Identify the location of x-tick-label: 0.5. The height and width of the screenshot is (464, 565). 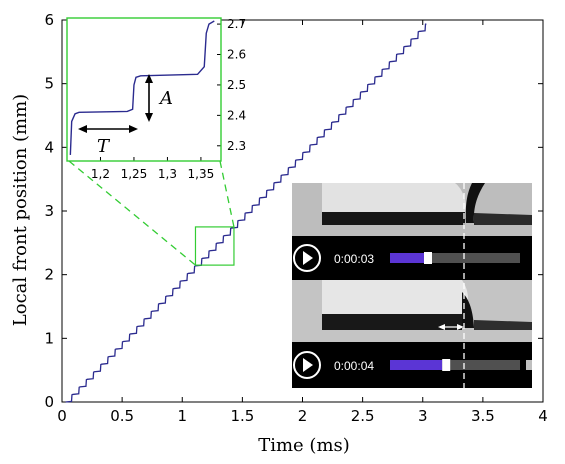
(122, 416).